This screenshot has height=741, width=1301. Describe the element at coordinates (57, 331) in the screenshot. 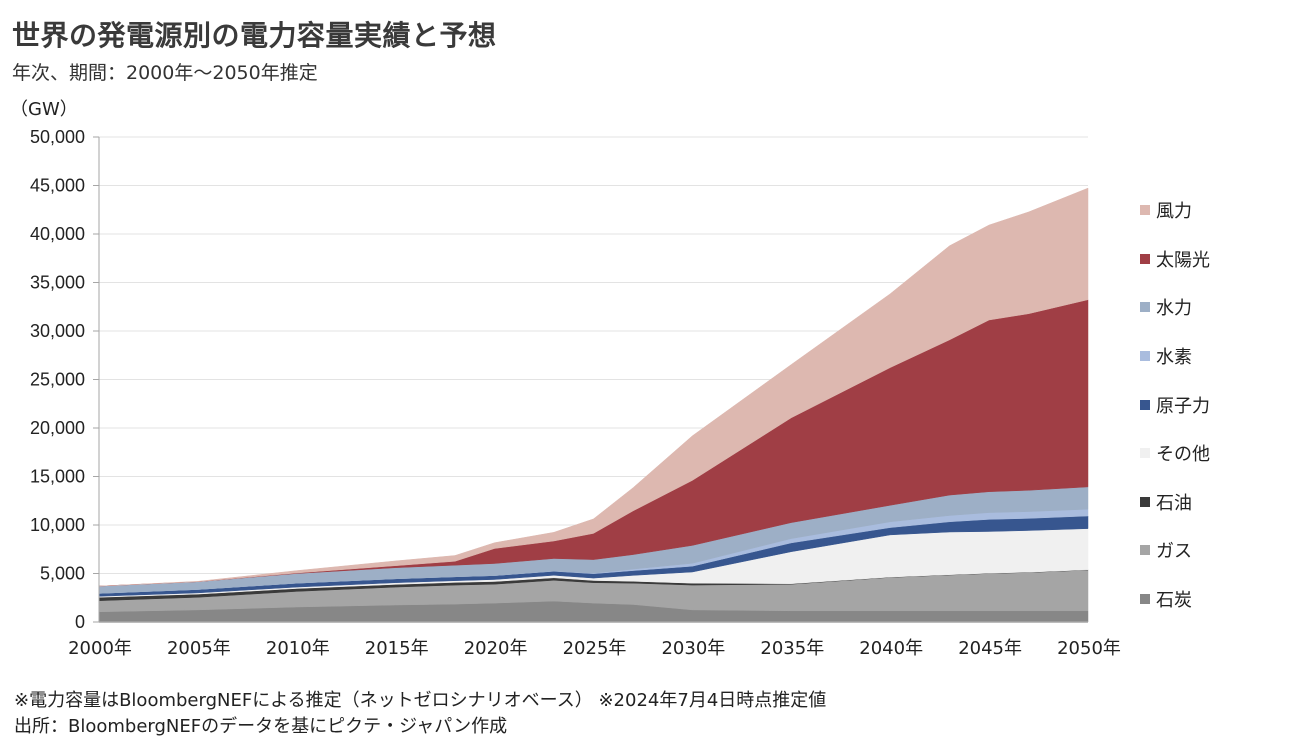

I see `y-tick-label: 30,000` at that location.